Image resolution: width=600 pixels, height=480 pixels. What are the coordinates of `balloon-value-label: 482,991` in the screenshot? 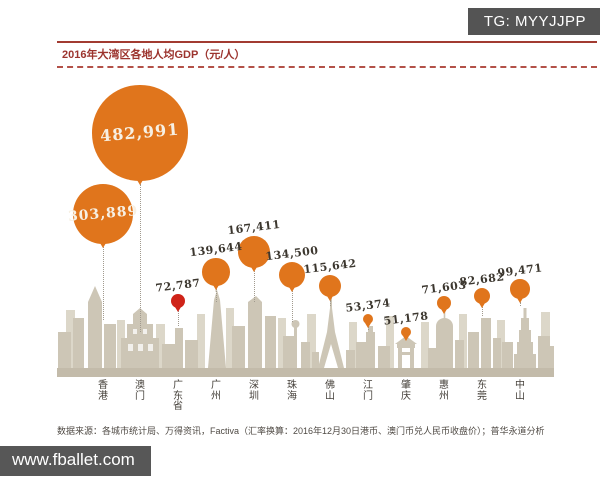 It's located at (140, 133).